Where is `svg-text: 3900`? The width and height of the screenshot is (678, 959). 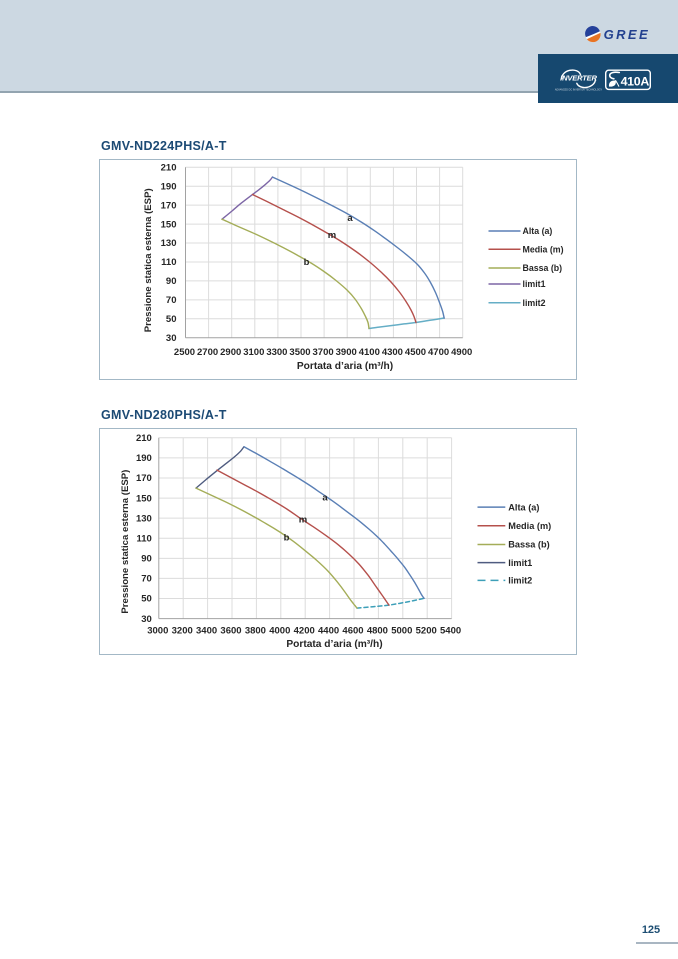 svg-text: 3900 is located at coordinates (346, 352).